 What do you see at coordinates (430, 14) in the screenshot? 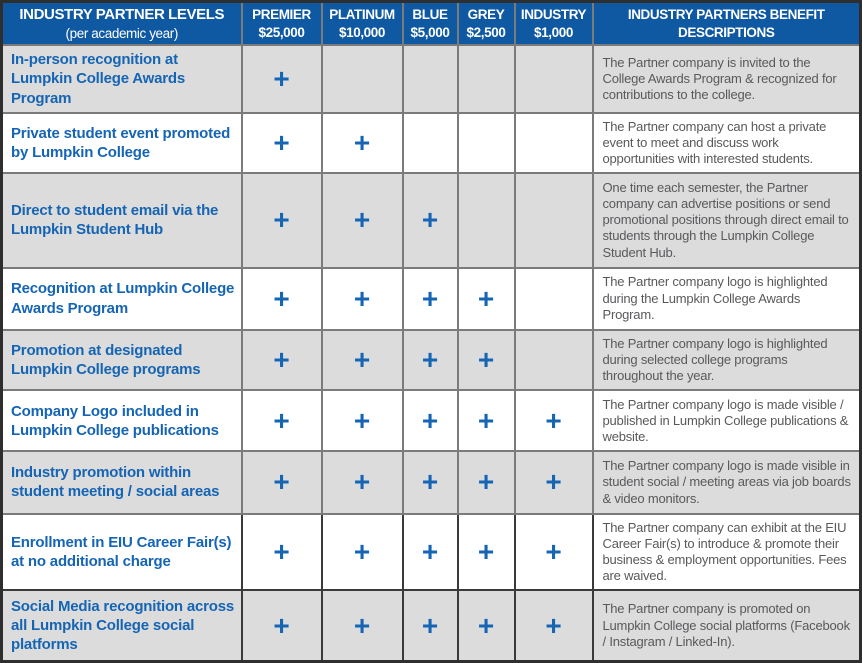
I see `tier-name: BLUE` at bounding box center [430, 14].